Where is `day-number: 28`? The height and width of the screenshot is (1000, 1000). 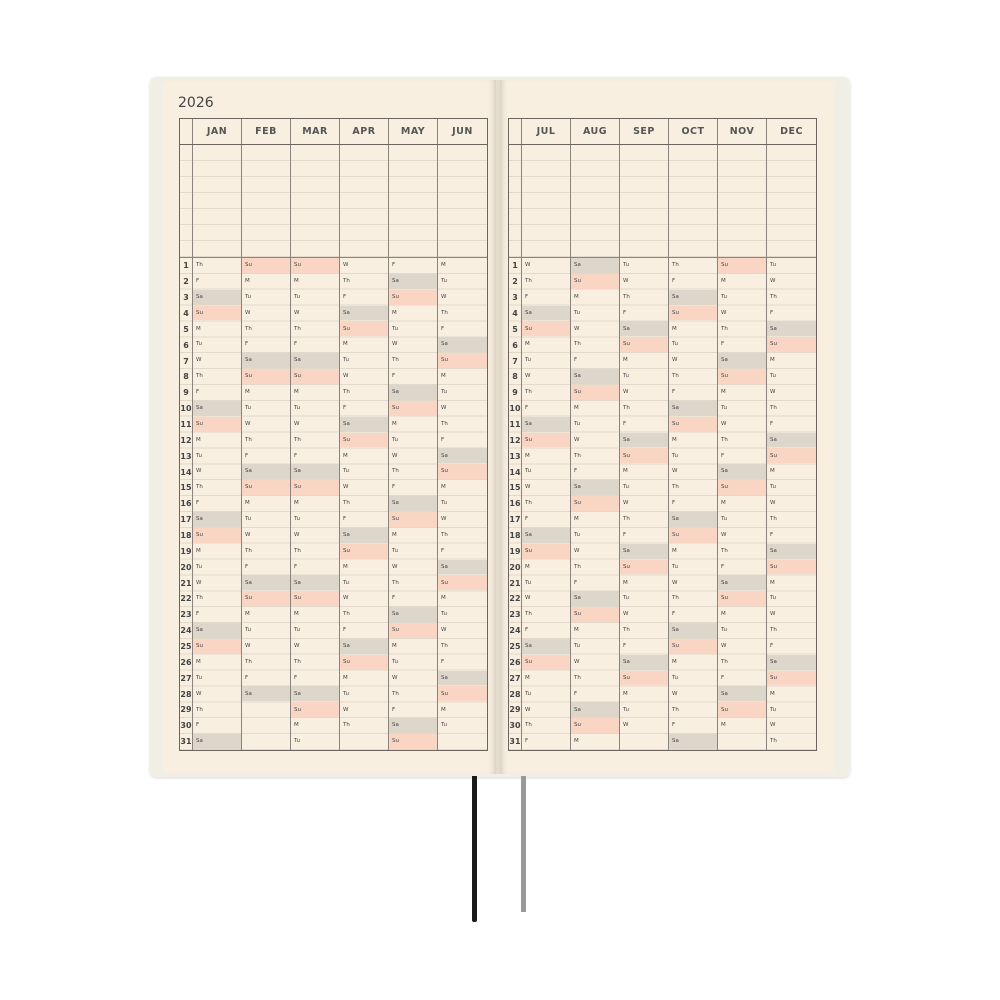 day-number: 28 is located at coordinates (186, 694).